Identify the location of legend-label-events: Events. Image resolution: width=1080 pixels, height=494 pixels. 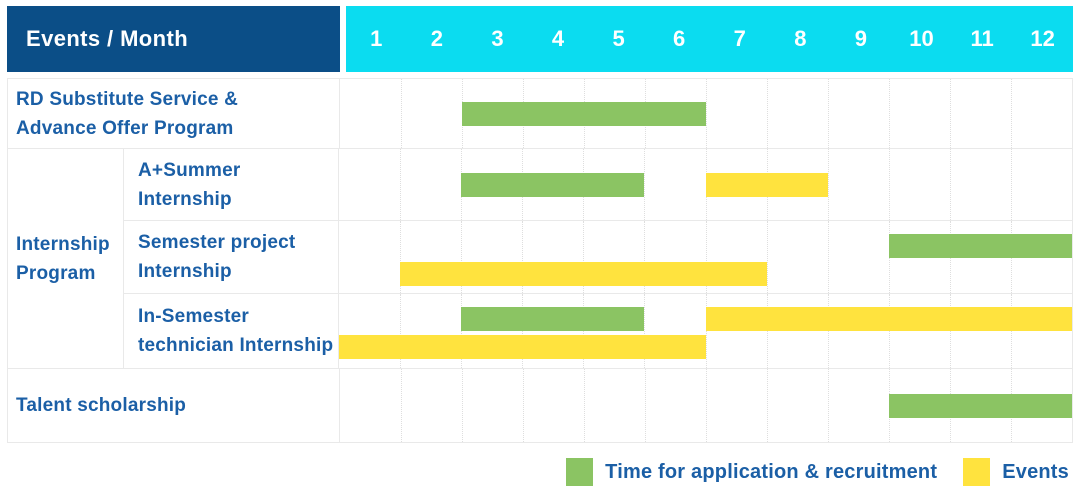
(1035, 471).